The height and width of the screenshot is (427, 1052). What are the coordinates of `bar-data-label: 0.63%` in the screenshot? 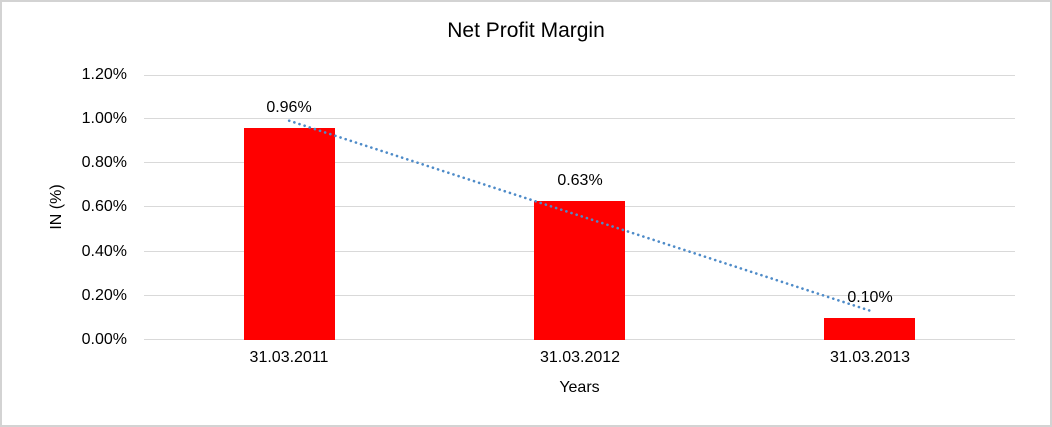 It's located at (580, 180).